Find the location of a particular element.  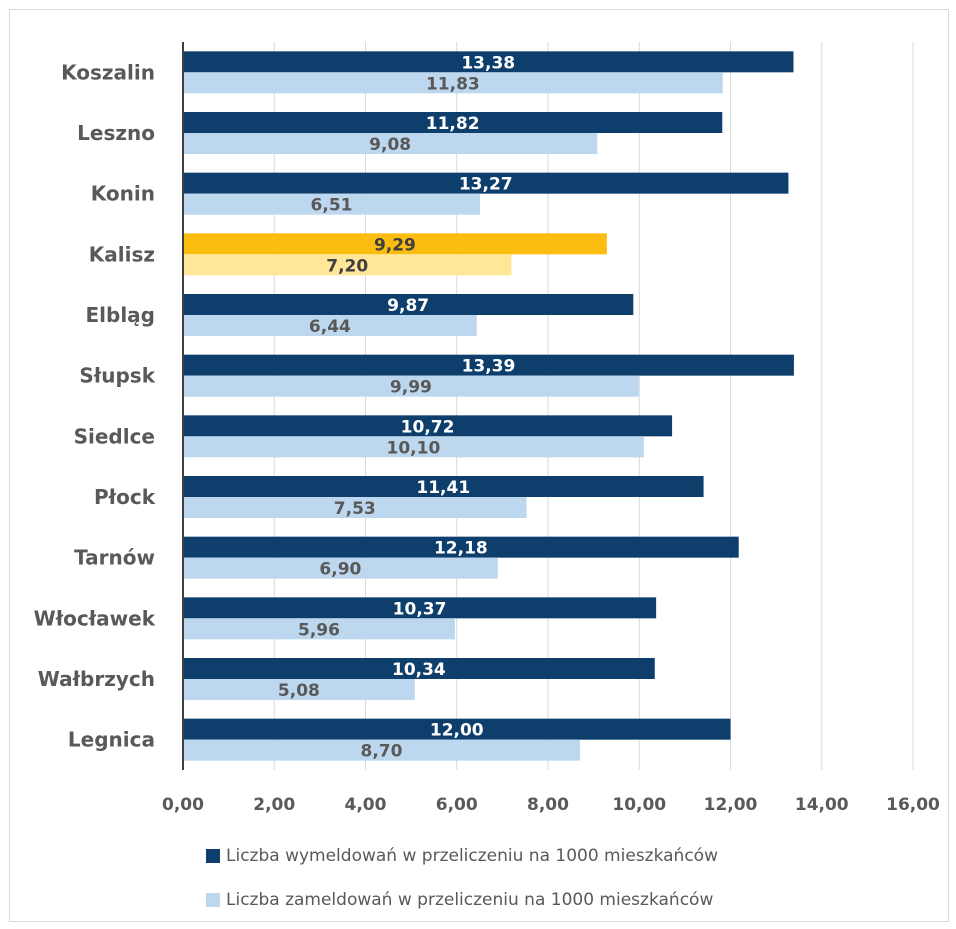

category-label: Leszno is located at coordinates (116, 133).